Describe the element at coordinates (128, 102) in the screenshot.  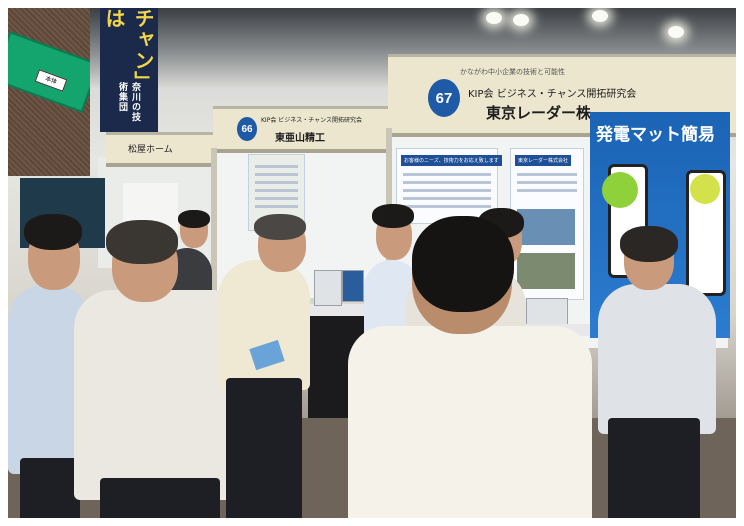
I see `banner-sub-text: 奈川の技術集団` at that location.